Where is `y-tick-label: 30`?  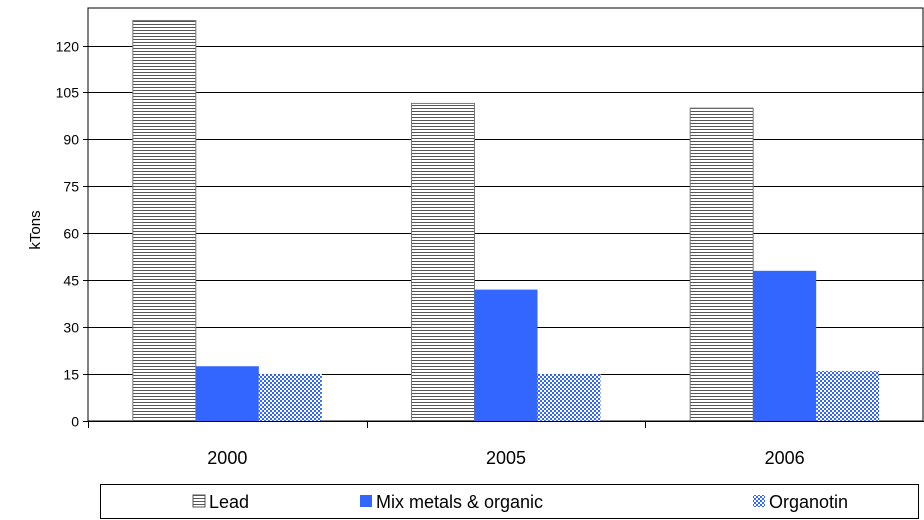 y-tick-label: 30 is located at coordinates (71, 328).